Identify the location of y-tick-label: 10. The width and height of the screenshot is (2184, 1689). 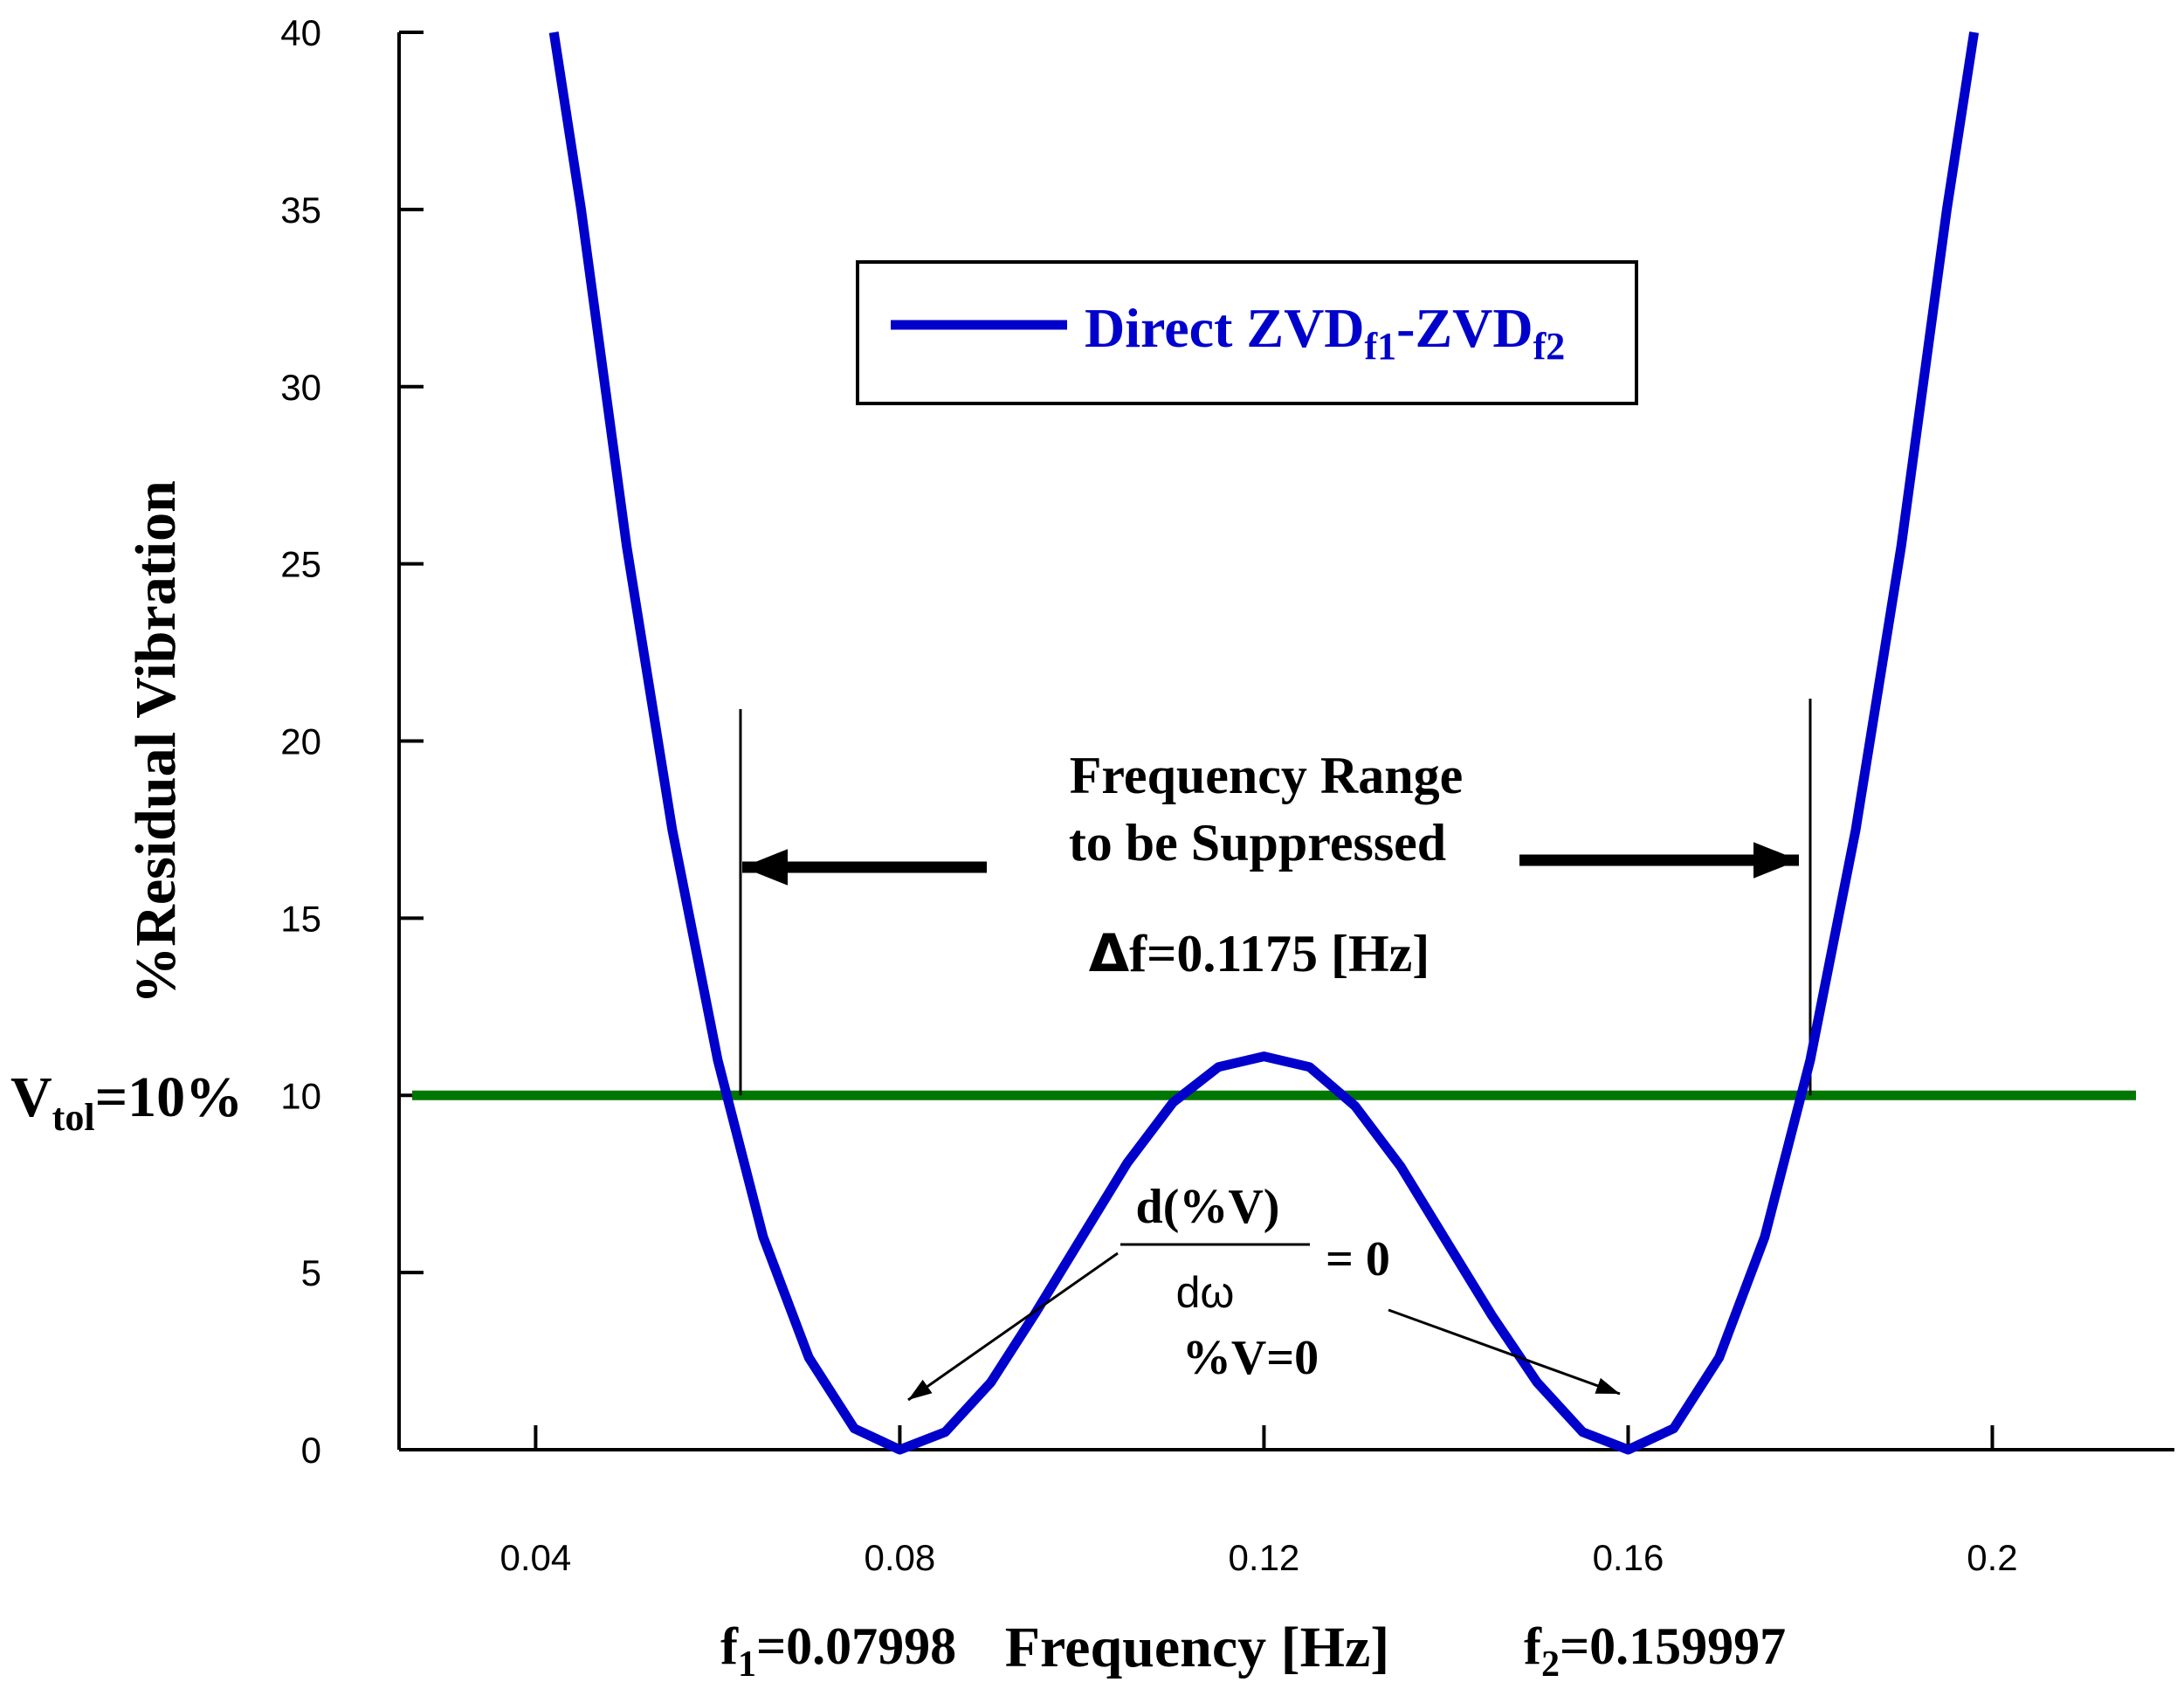
(300, 1095).